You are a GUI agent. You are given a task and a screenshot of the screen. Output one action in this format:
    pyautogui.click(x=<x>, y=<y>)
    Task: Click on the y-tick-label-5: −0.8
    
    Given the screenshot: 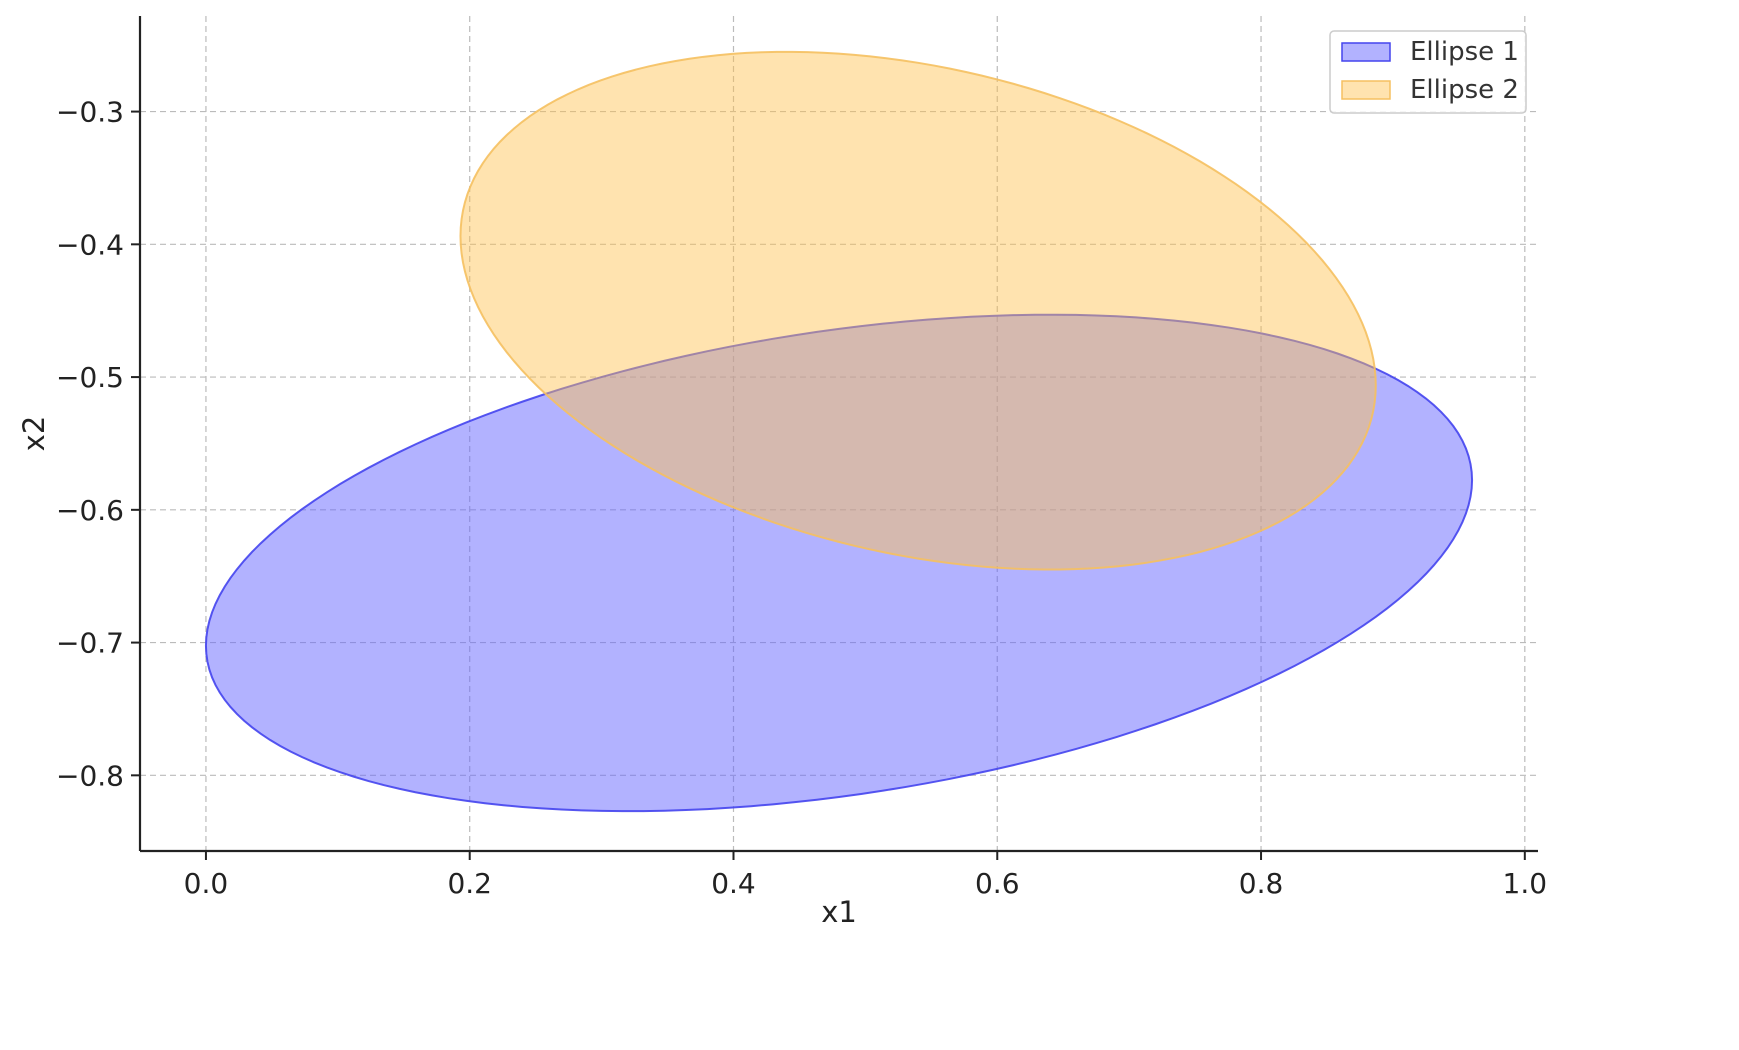 What is the action you would take?
    pyautogui.click(x=90, y=775)
    